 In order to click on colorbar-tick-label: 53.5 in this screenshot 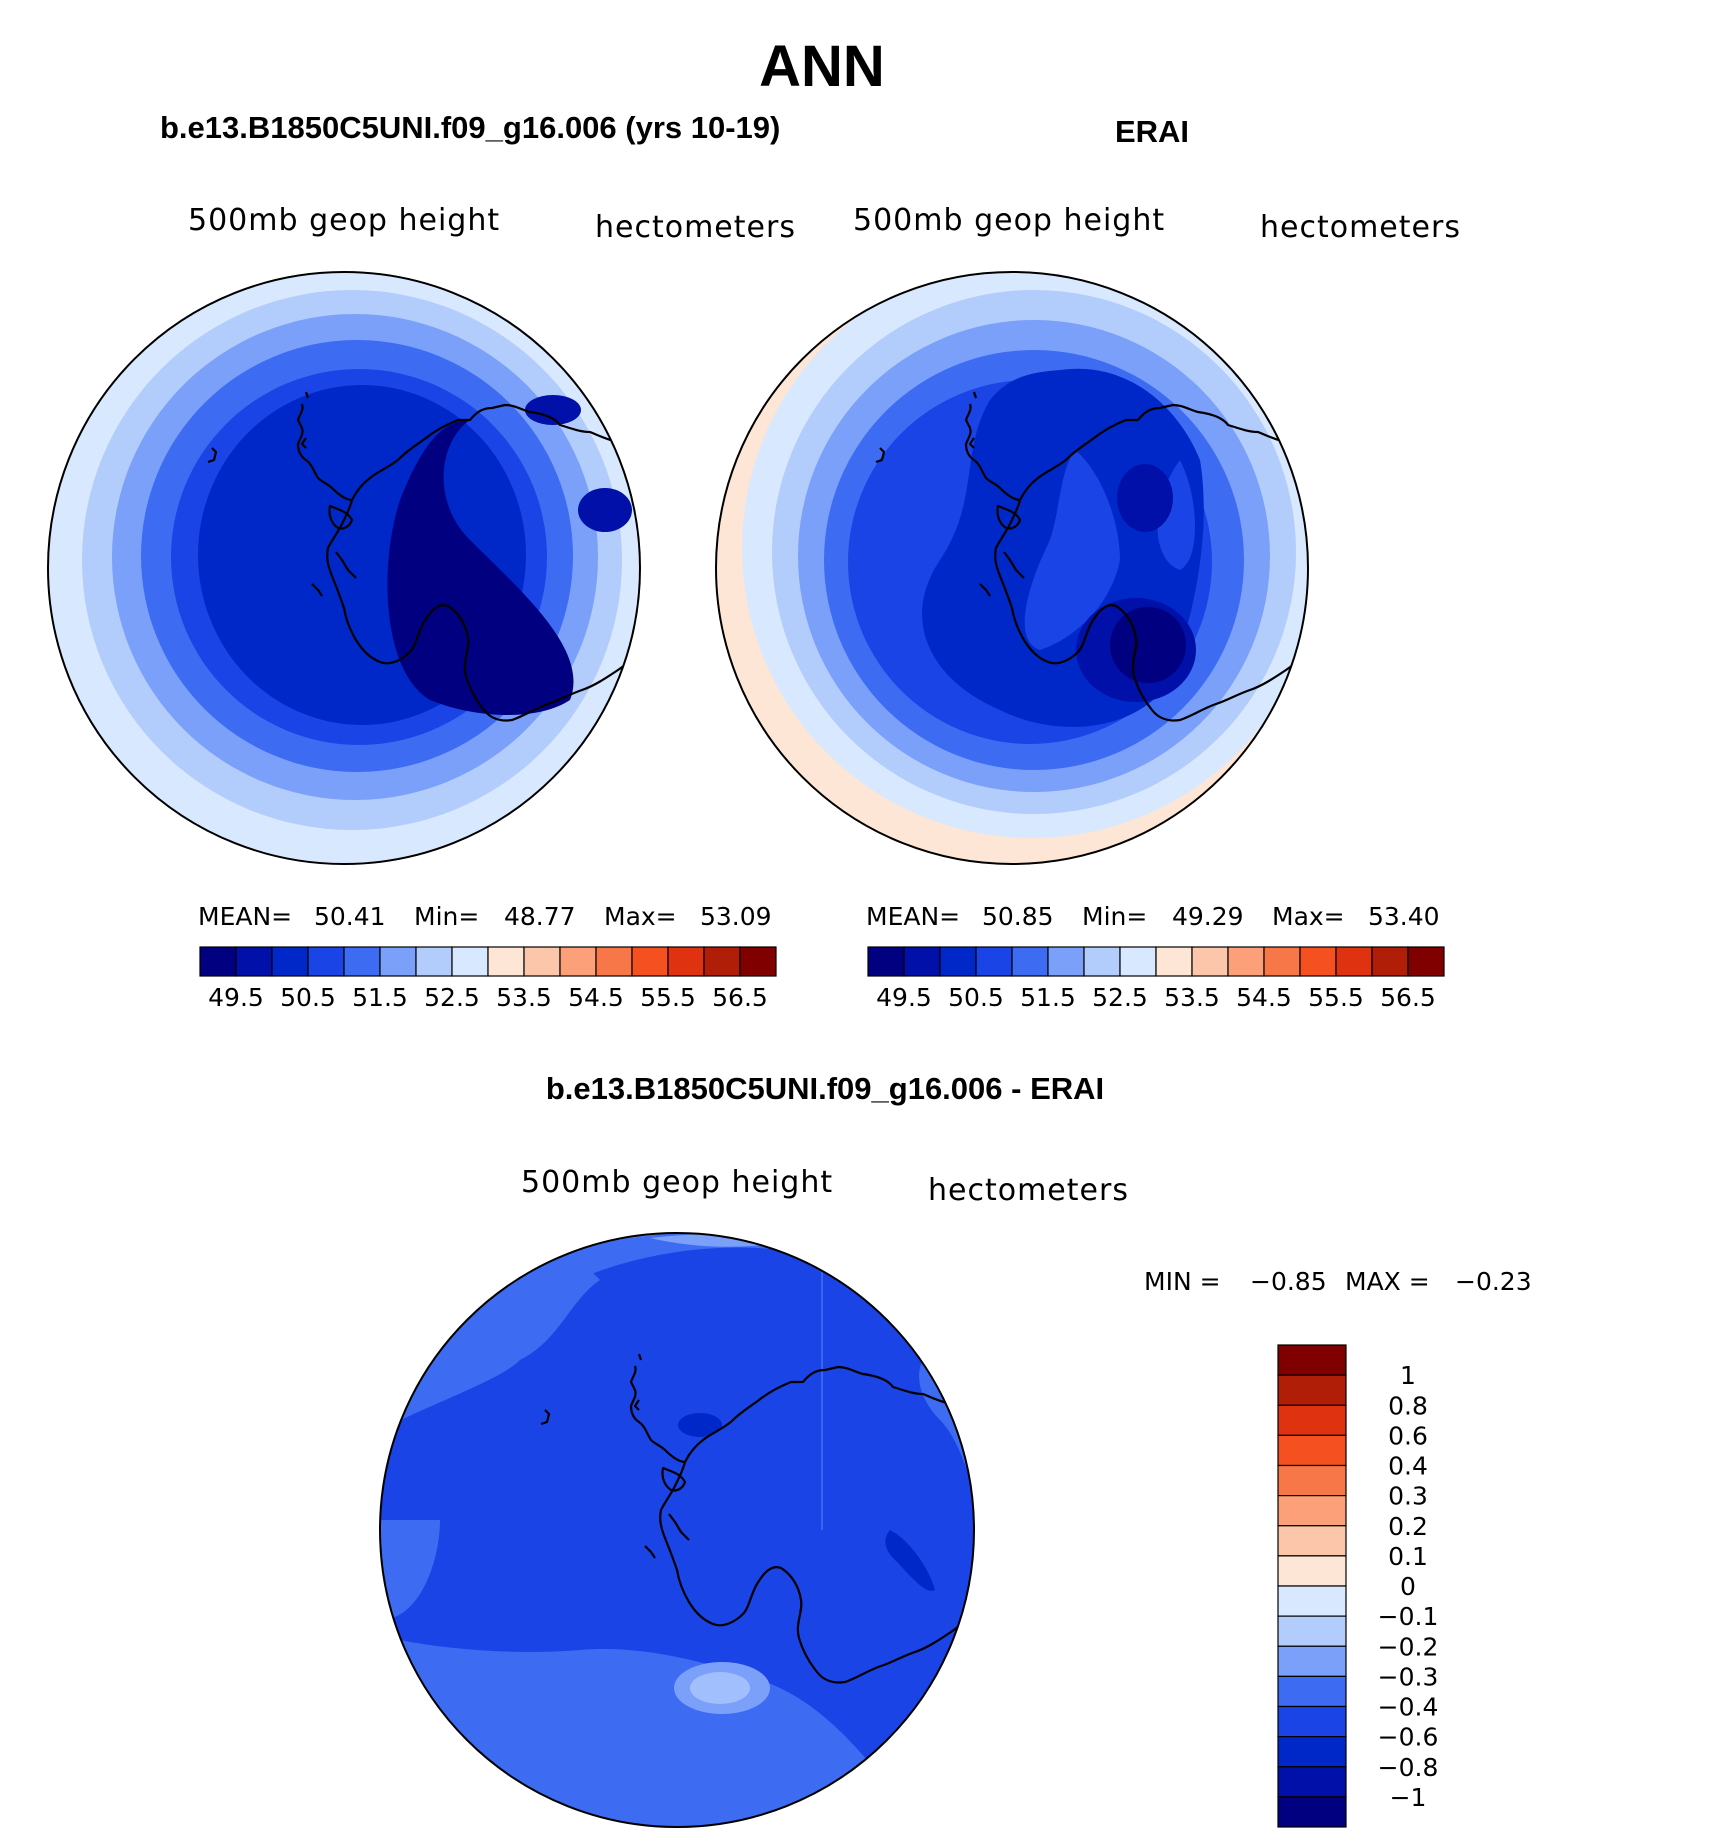, I will do `click(1192, 997)`.